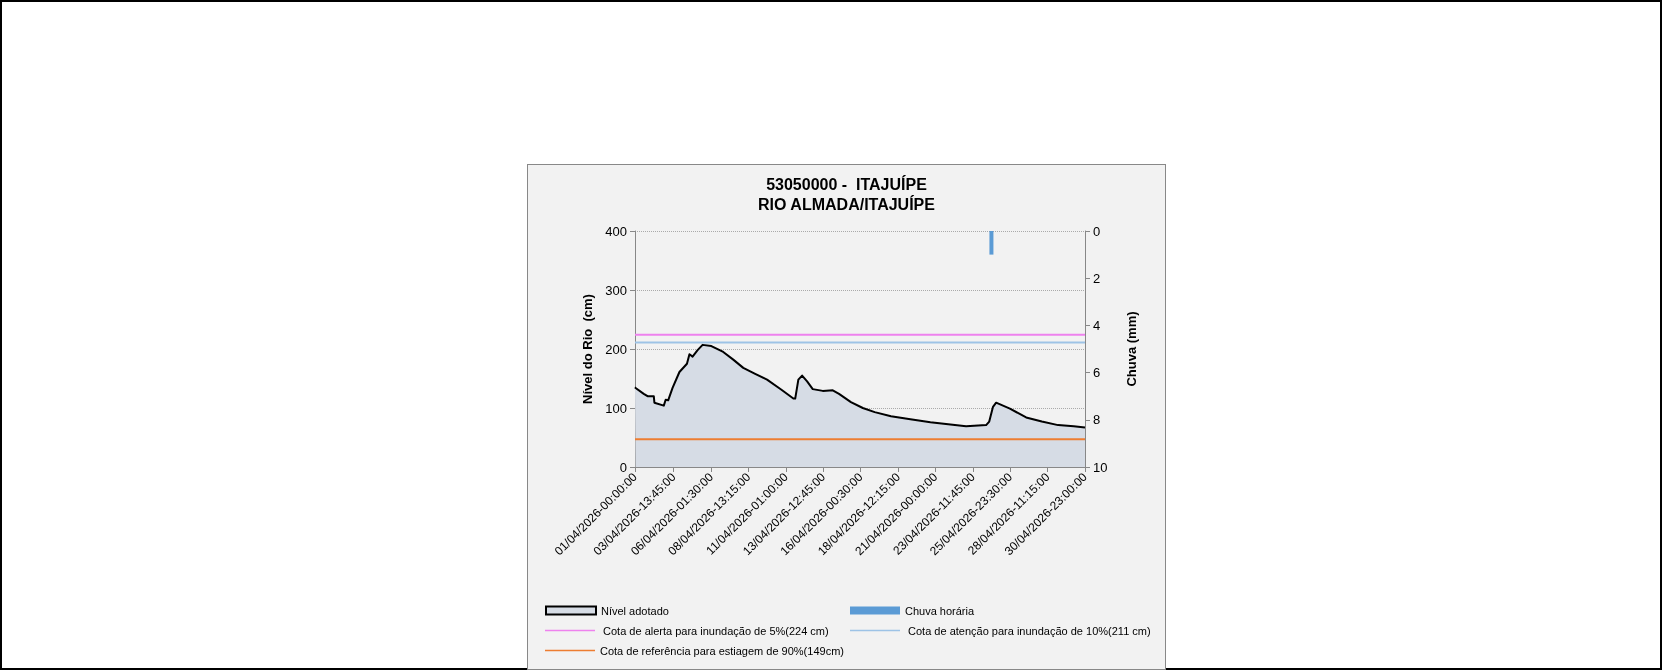 The height and width of the screenshot is (670, 1662). I want to click on y2-tick-label: 8, so click(1097, 420).